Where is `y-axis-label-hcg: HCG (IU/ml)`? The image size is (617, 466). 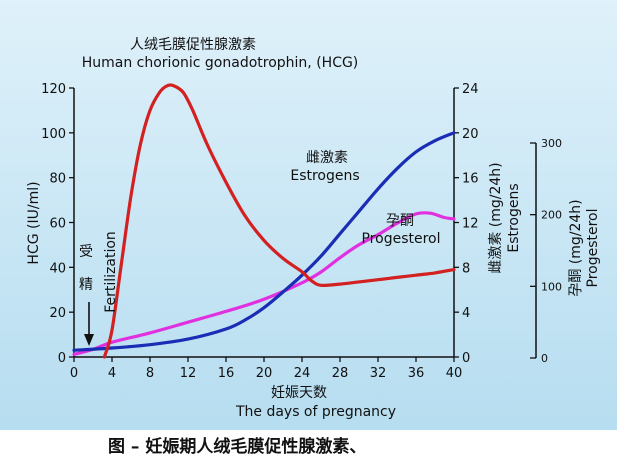 y-axis-label-hcg: HCG (IU/ml) is located at coordinates (34, 222).